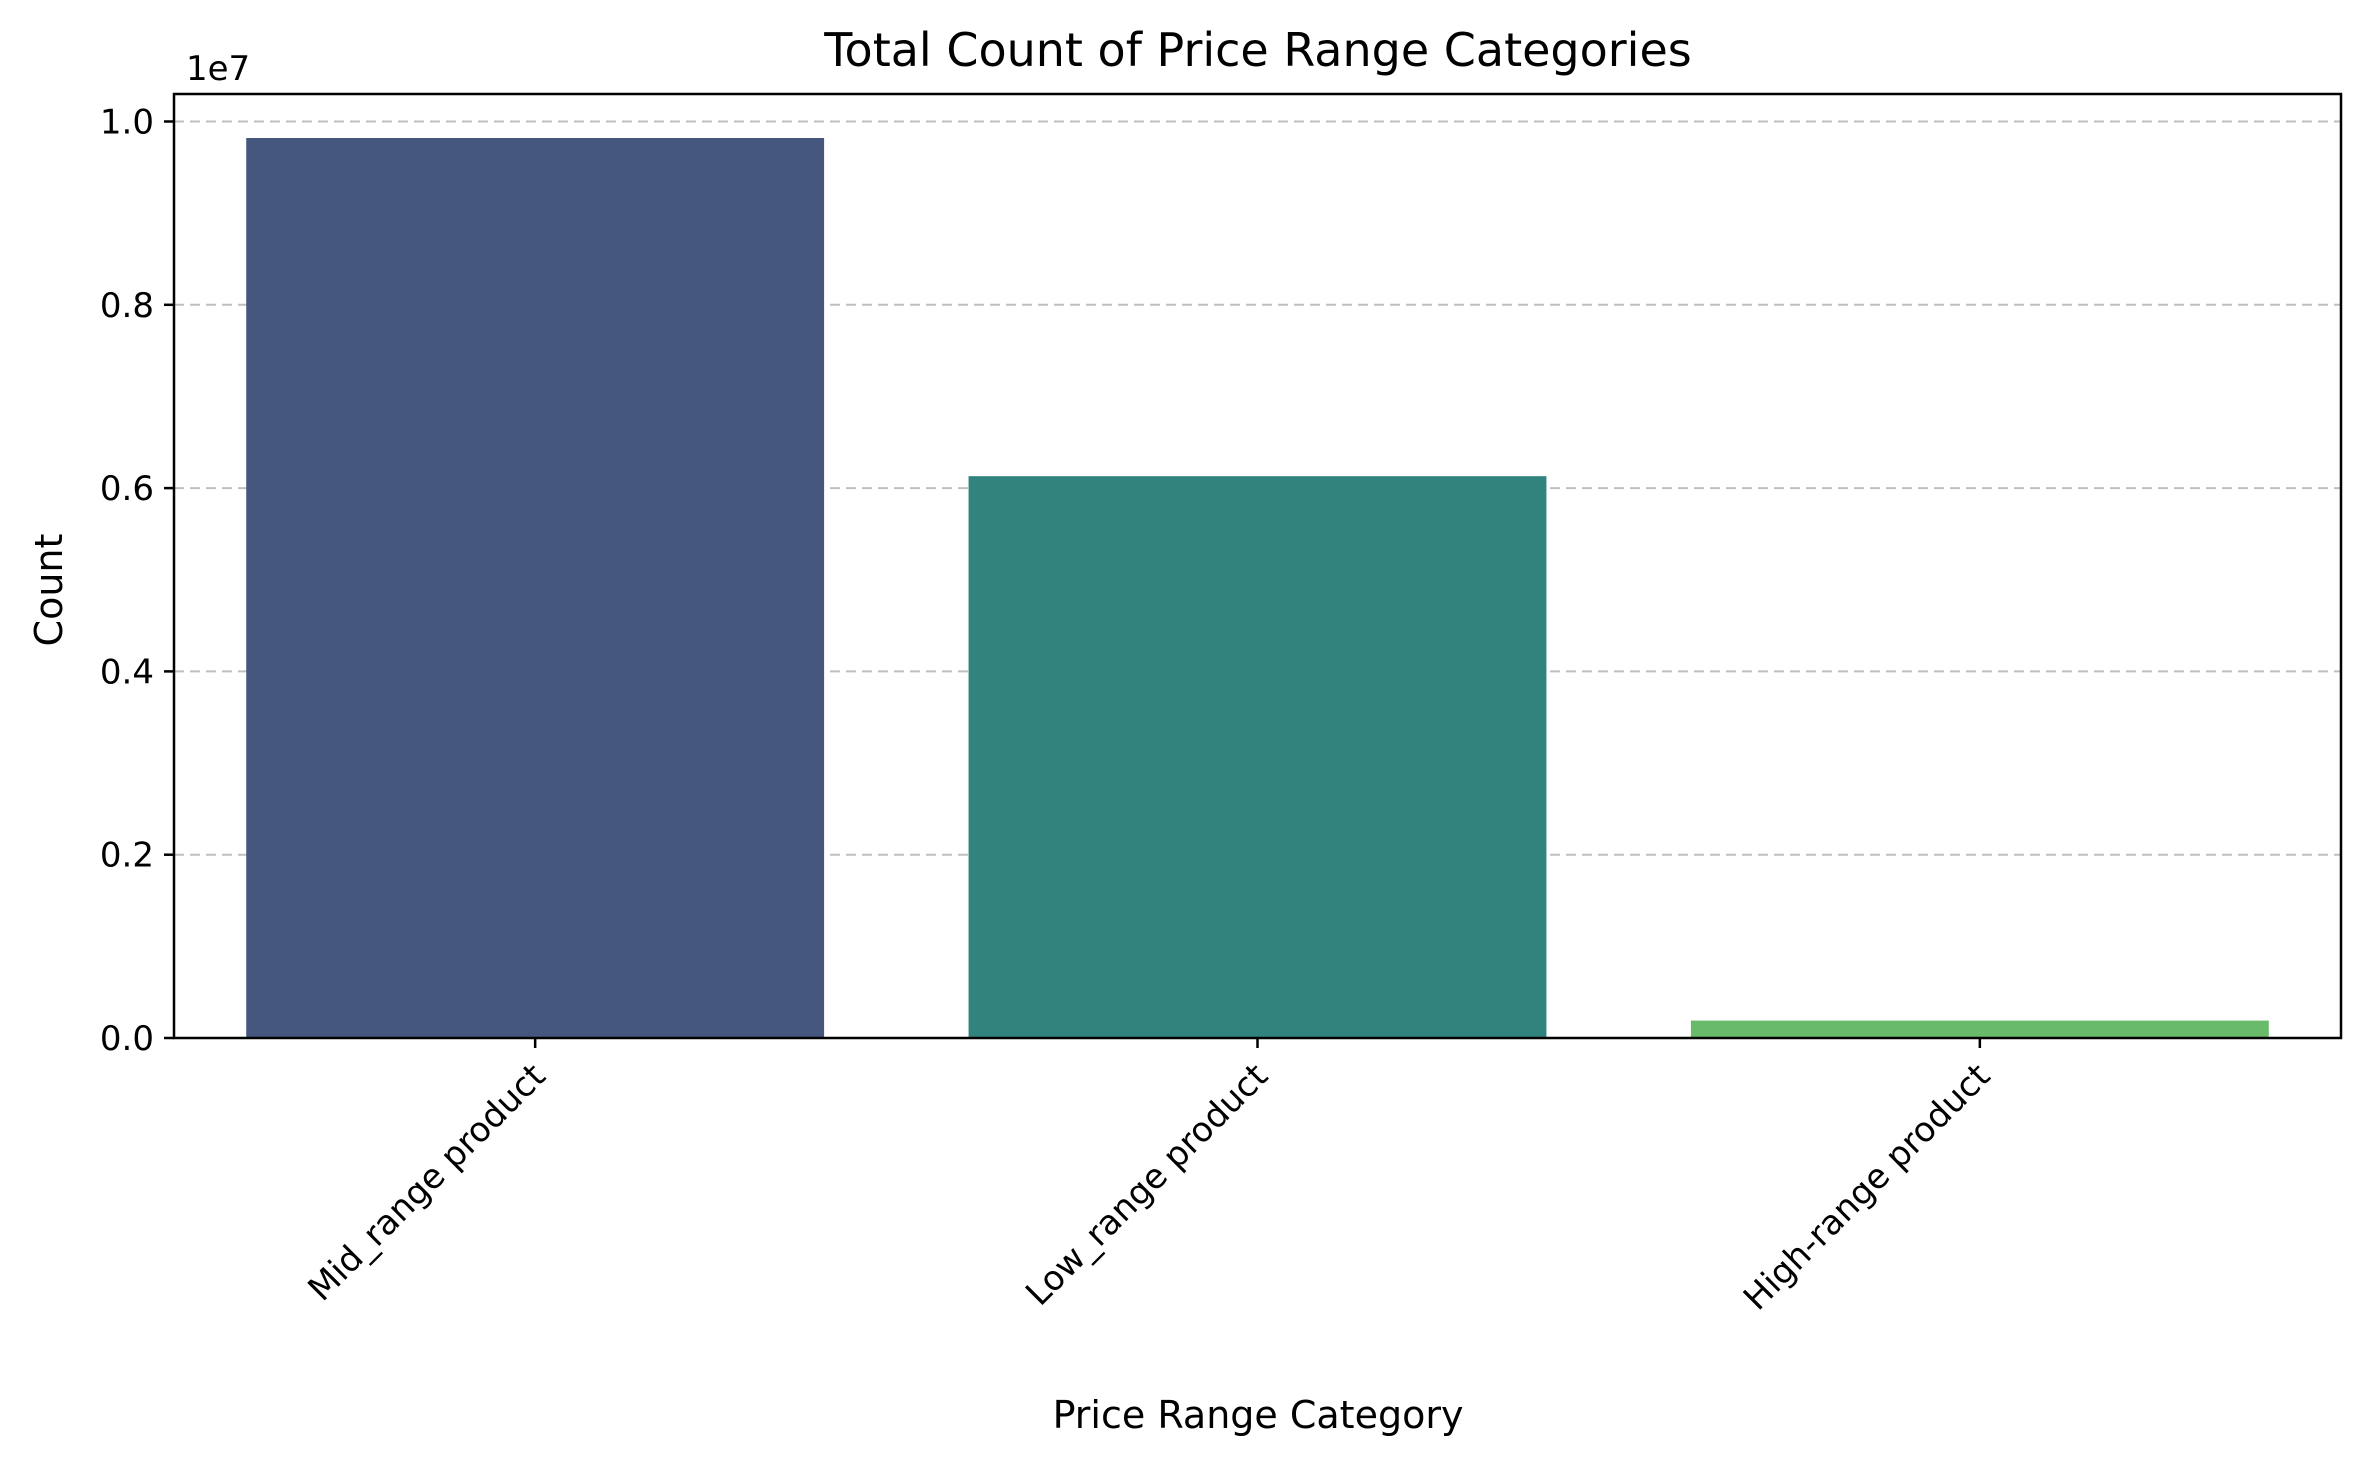 This screenshot has width=2367, height=1468. I want to click on y-tick-label: 0.8, so click(127, 306).